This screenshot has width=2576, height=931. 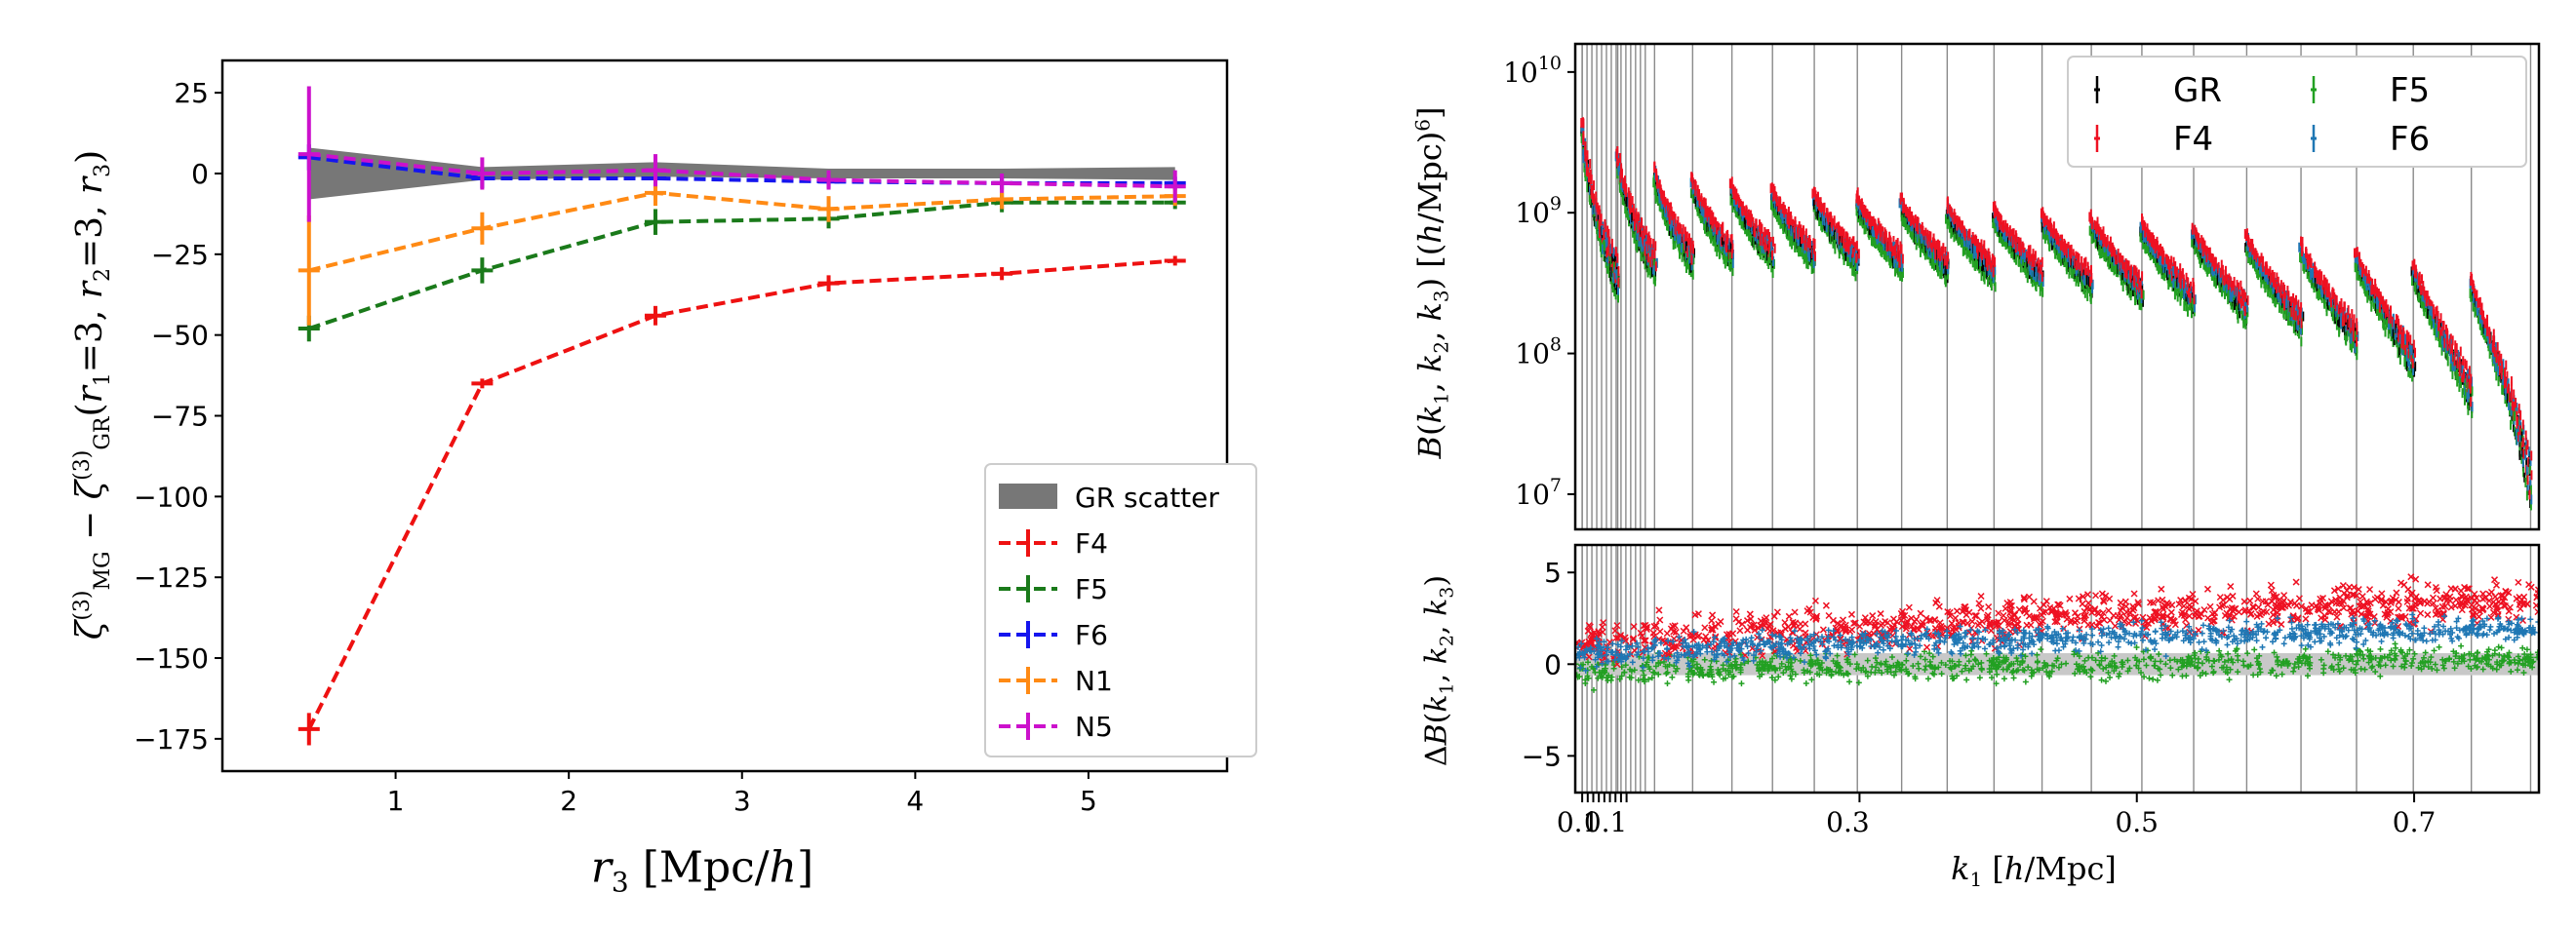 What do you see at coordinates (1091, 543) in the screenshot?
I see `legend-label-F4: F4` at bounding box center [1091, 543].